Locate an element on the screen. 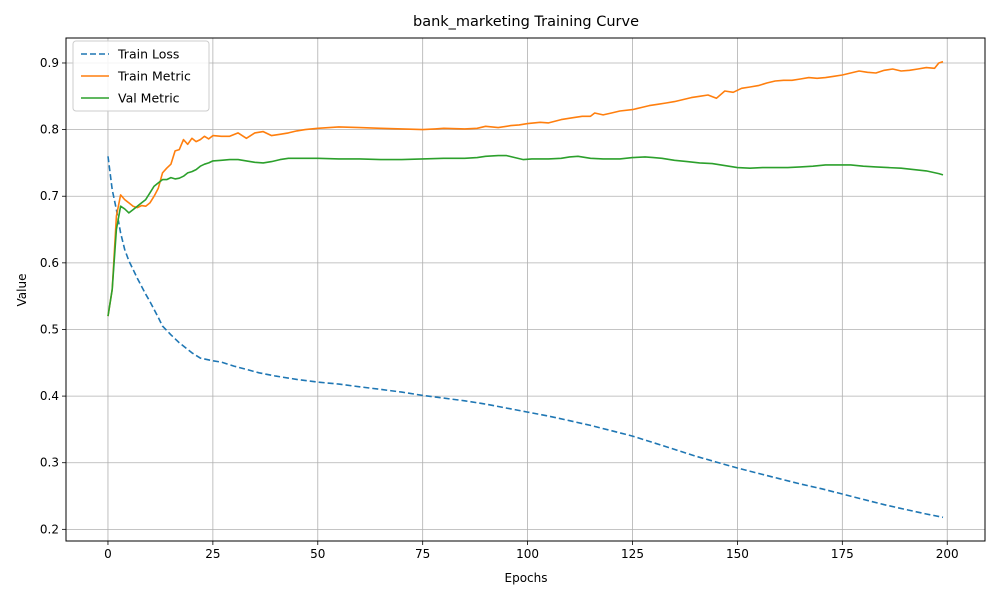 The width and height of the screenshot is (1000, 600). legend-box is located at coordinates (141, 76).